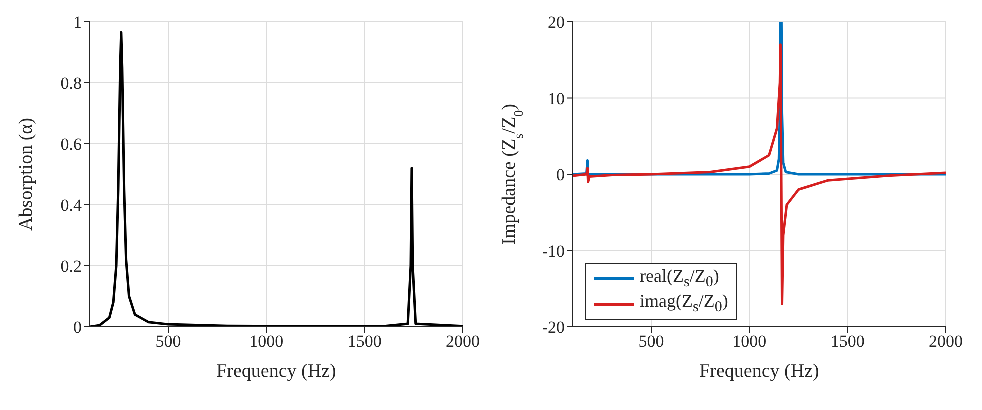 The height and width of the screenshot is (410, 982). I want to click on y-axis-title: Absorption (α), so click(26, 174).